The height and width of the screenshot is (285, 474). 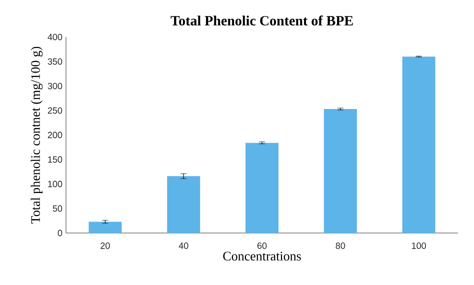 I want to click on y-tick-label: 250, so click(x=55, y=110).